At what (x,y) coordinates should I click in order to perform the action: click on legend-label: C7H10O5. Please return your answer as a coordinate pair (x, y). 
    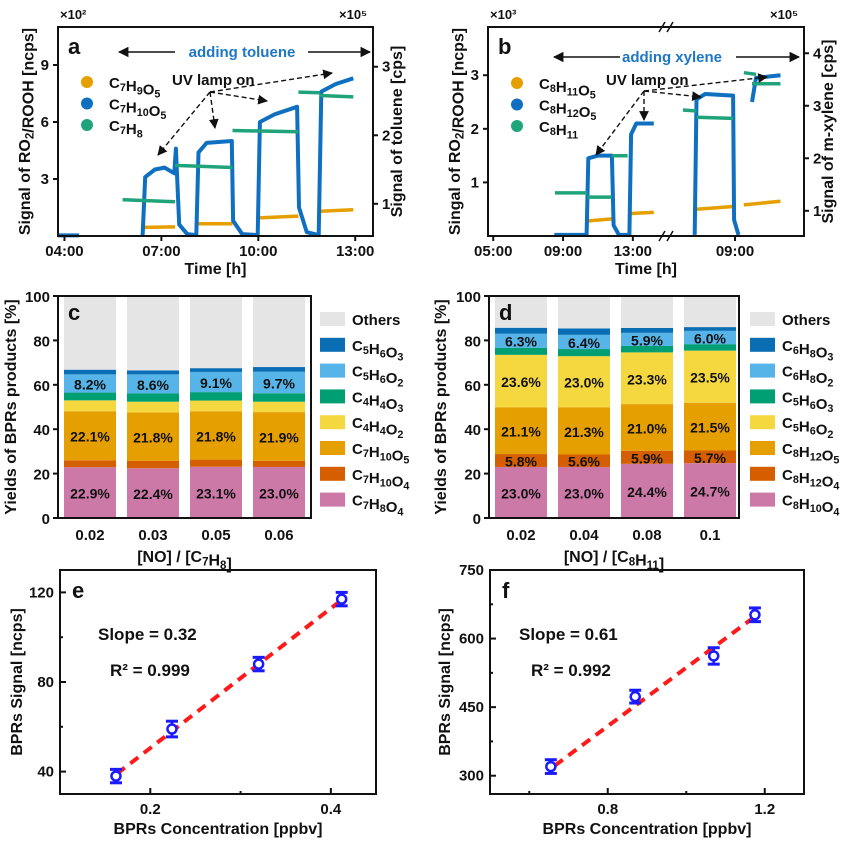
    Looking at the image, I should click on (137, 110).